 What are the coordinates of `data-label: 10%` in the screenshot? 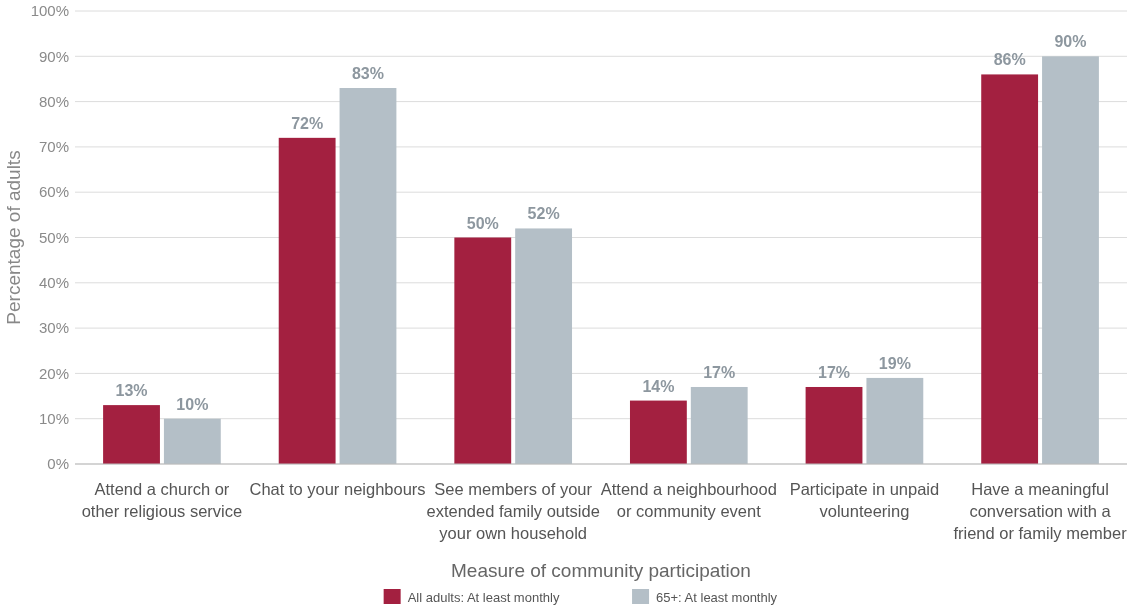 It's located at (192, 404).